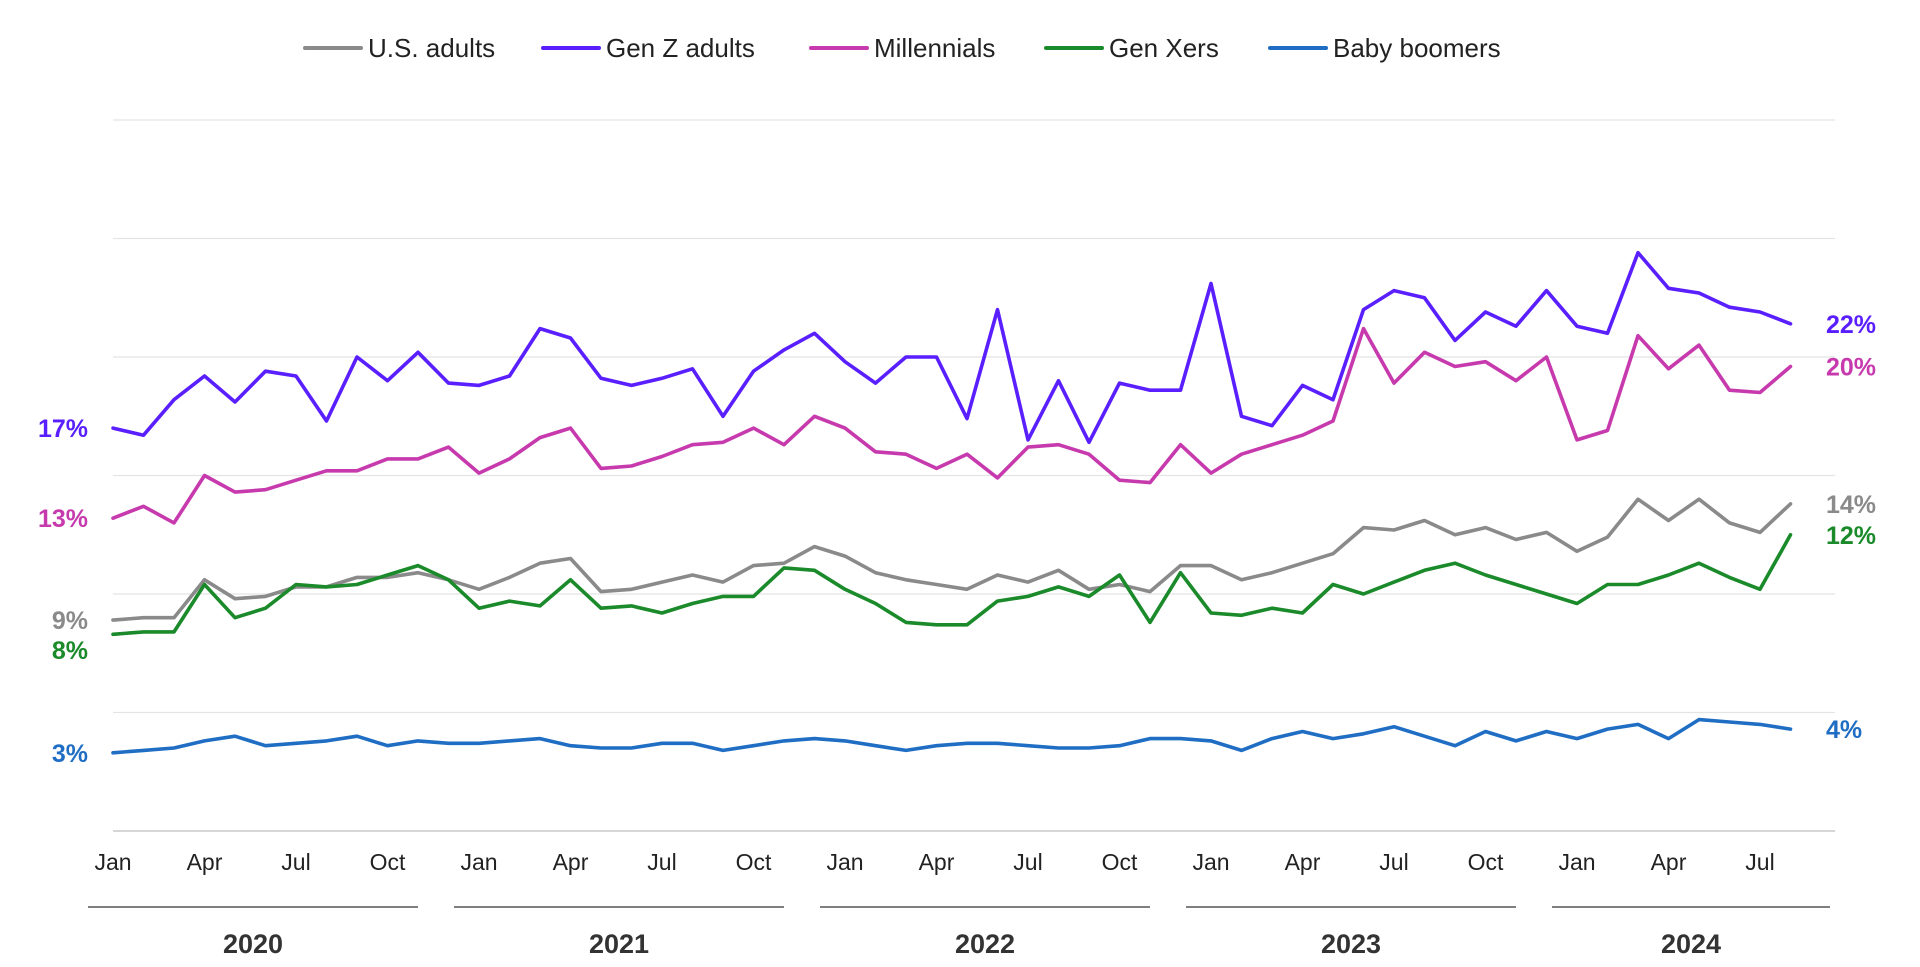 This screenshot has width=1920, height=967. I want to click on series-start-label: 17%, so click(63, 429).